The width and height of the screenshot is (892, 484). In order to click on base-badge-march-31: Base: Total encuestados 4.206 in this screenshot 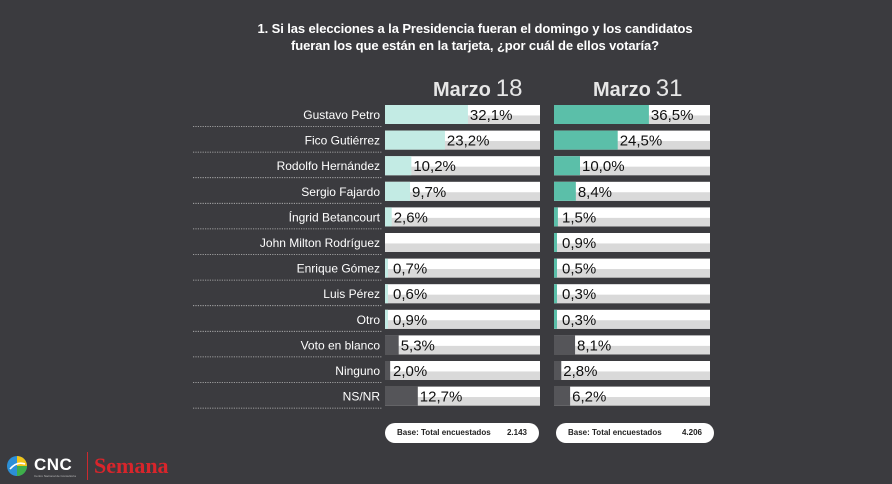, I will do `click(635, 433)`.